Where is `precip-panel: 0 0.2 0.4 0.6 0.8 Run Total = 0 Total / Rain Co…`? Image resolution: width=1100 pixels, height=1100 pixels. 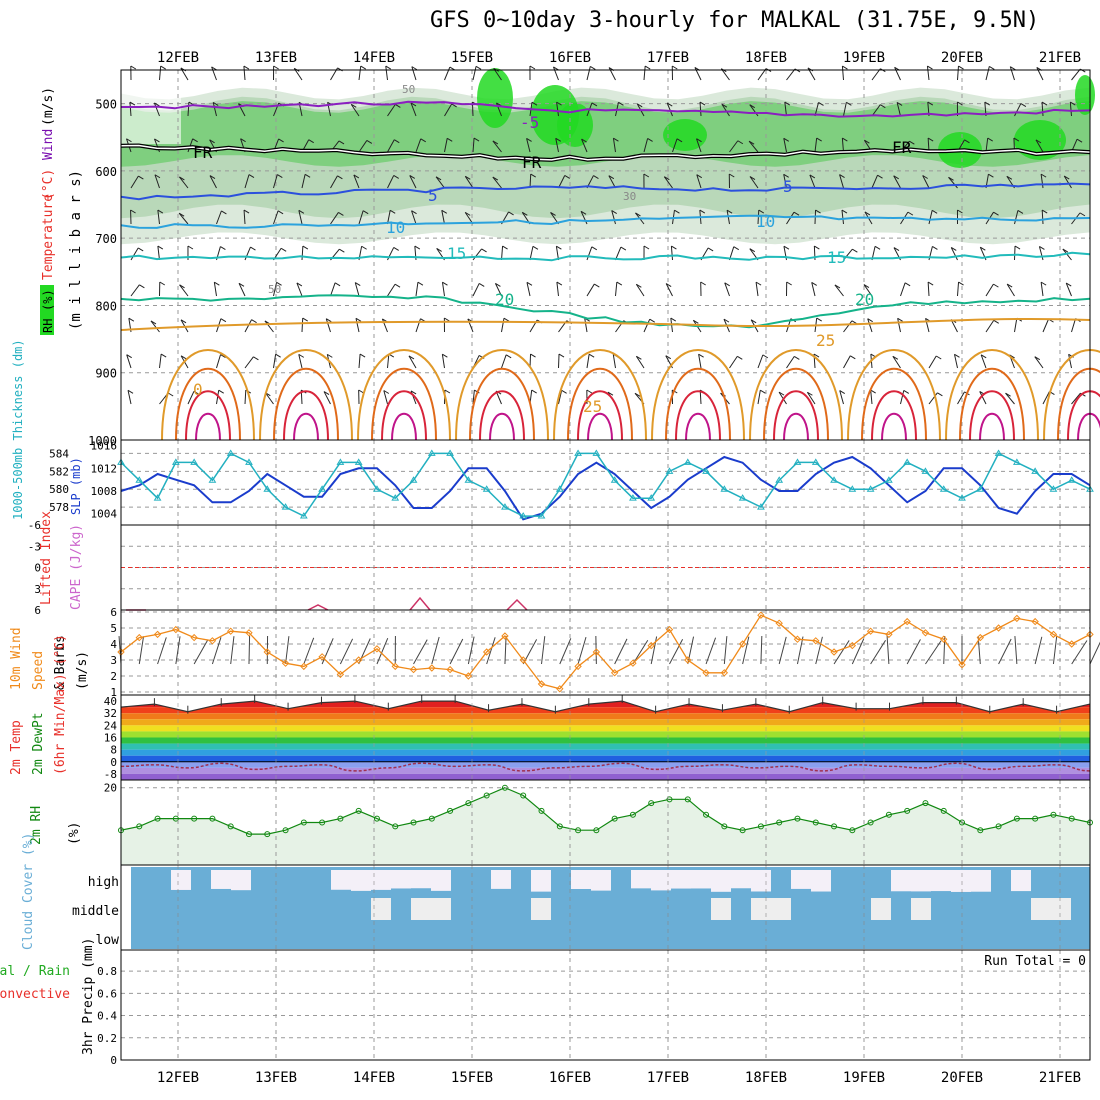
precip-panel: 0 0.2 0.4 0.6 0.8 Run Total = 0 Total / Rain Co… is located at coordinates (545, 1002).